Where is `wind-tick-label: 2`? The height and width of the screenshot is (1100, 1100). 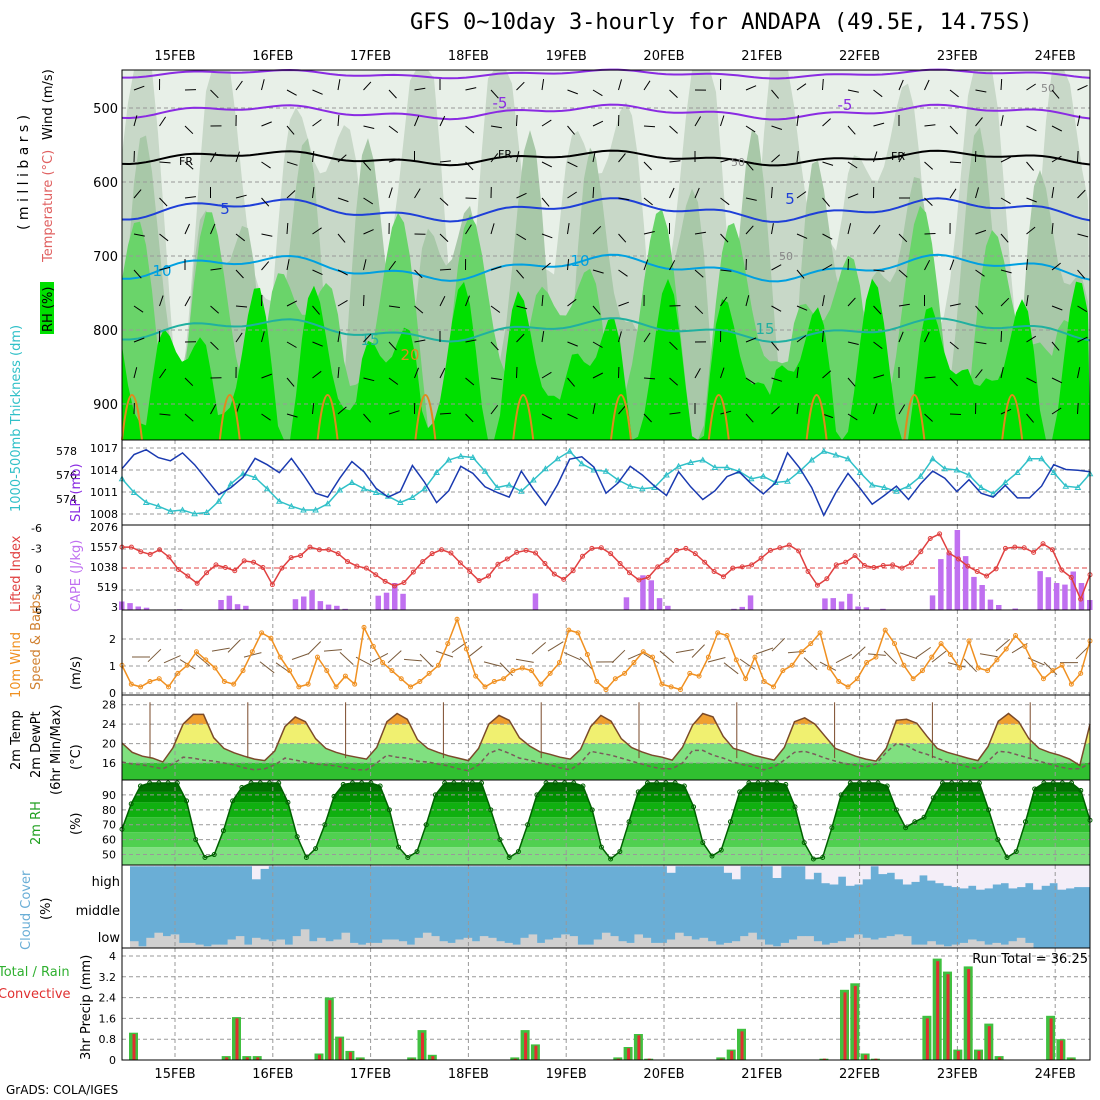 wind-tick-label: 2 is located at coordinates (112, 639).